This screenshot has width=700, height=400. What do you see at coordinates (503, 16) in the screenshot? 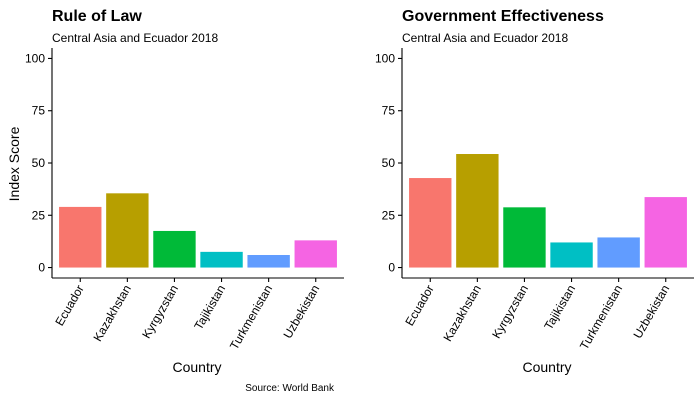
I see `chart-title: Government Effectiveness` at bounding box center [503, 16].